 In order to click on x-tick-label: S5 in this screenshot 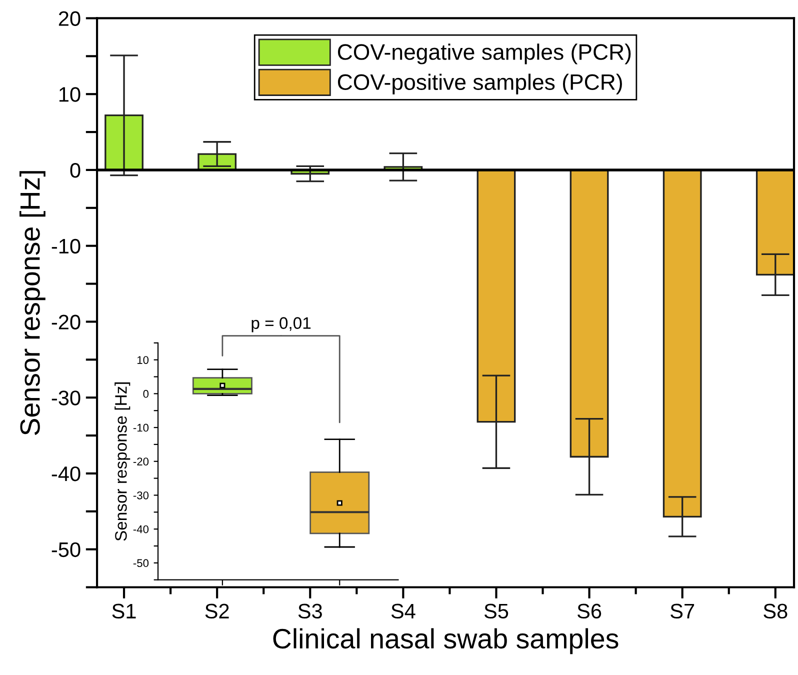, I will do `click(496, 611)`.